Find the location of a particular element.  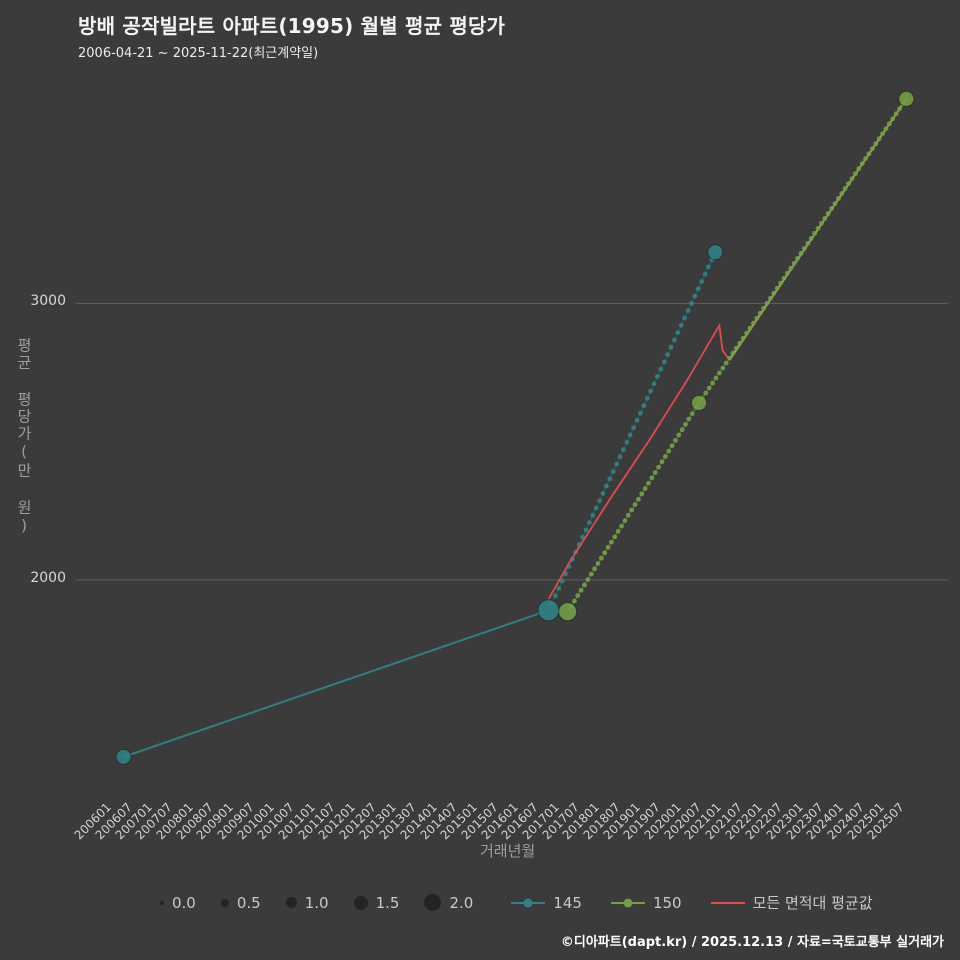

chart-legend: 0.0 0.5 1.0 1.5 2.0 145 150 모든 면적대 평균값 is located at coordinates (524, 902).